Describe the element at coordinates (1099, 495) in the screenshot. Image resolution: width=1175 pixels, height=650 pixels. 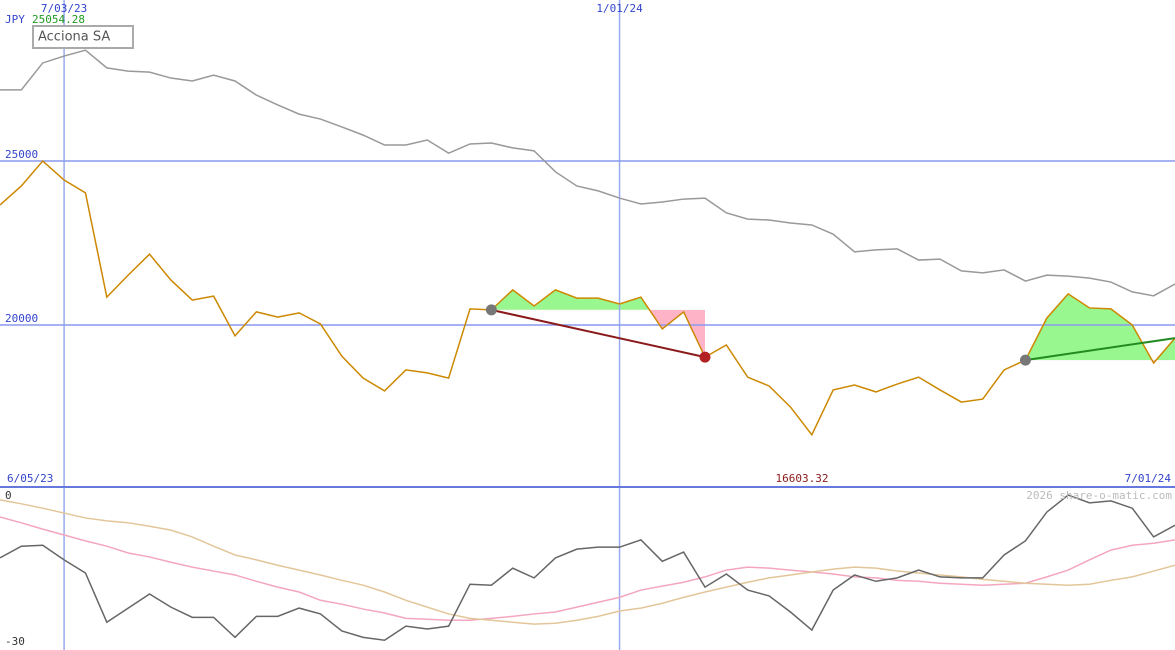
I see `watermark: 2026 share-o-matic.com` at that location.